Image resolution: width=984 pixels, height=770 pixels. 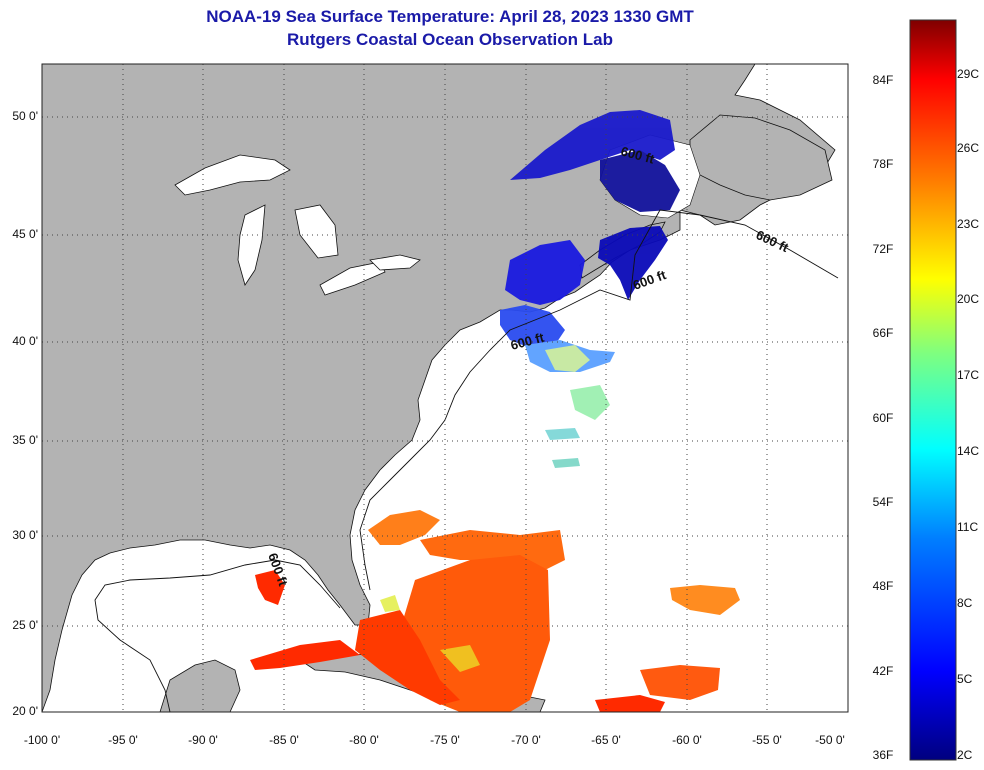 I want to click on lon-label: -70 0', so click(x=526, y=740).